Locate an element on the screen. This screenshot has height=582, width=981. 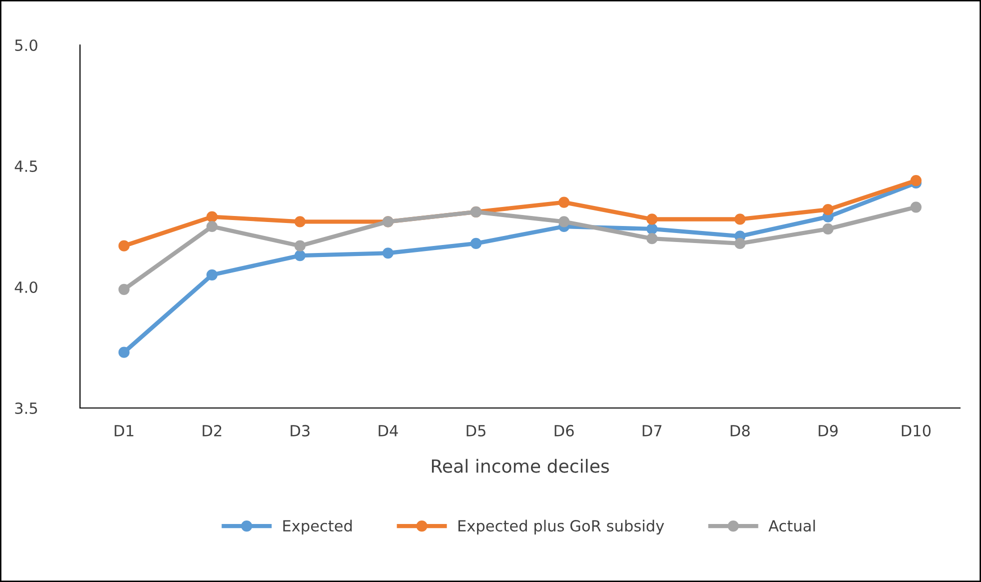
x-tick-label: D5 is located at coordinates (476, 430).